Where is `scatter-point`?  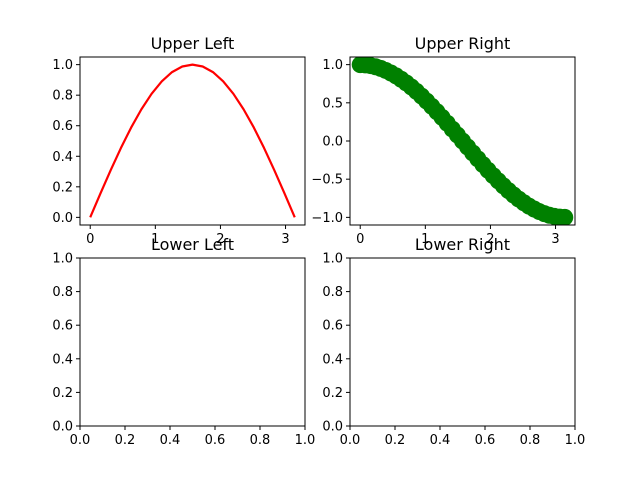 scatter-point is located at coordinates (565, 216).